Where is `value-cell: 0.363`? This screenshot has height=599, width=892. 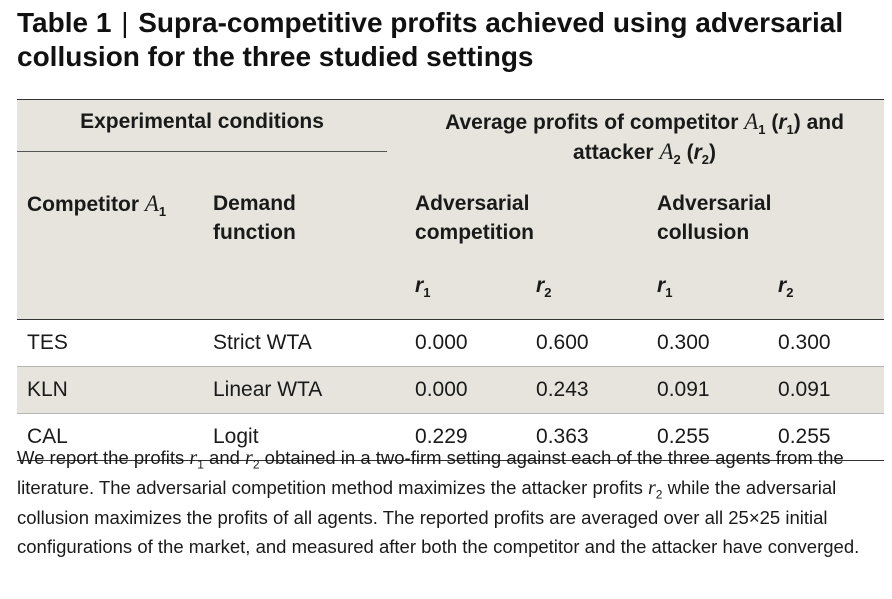 value-cell: 0.363 is located at coordinates (587, 437).